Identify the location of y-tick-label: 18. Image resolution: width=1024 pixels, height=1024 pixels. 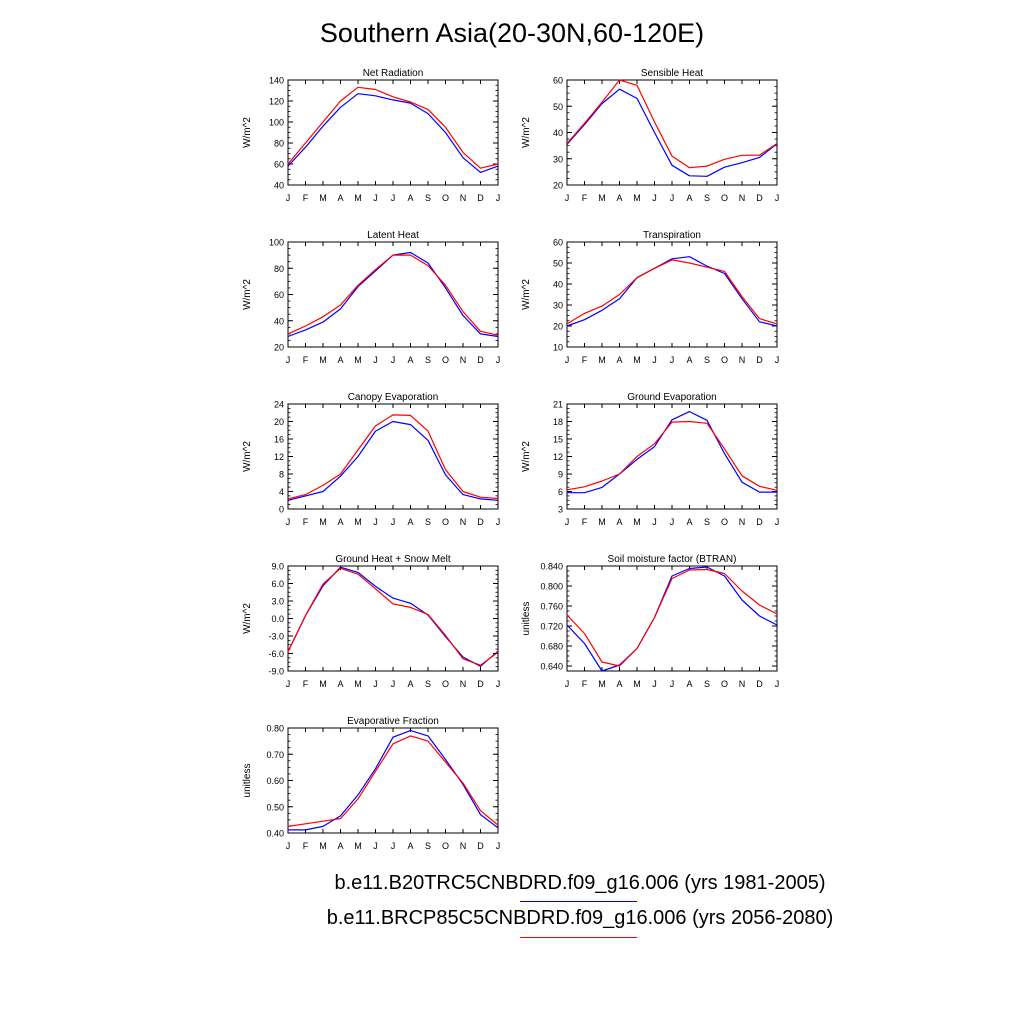
(558, 422).